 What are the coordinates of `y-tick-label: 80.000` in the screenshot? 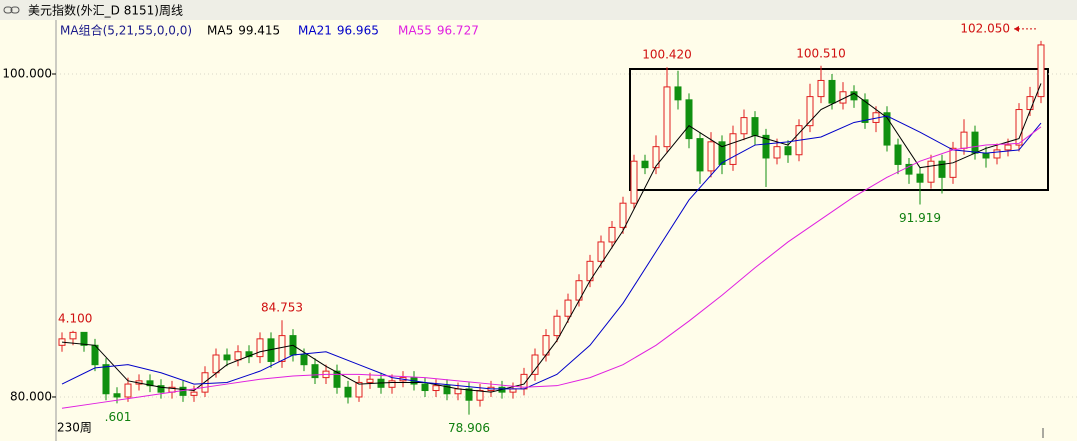 It's located at (31, 396).